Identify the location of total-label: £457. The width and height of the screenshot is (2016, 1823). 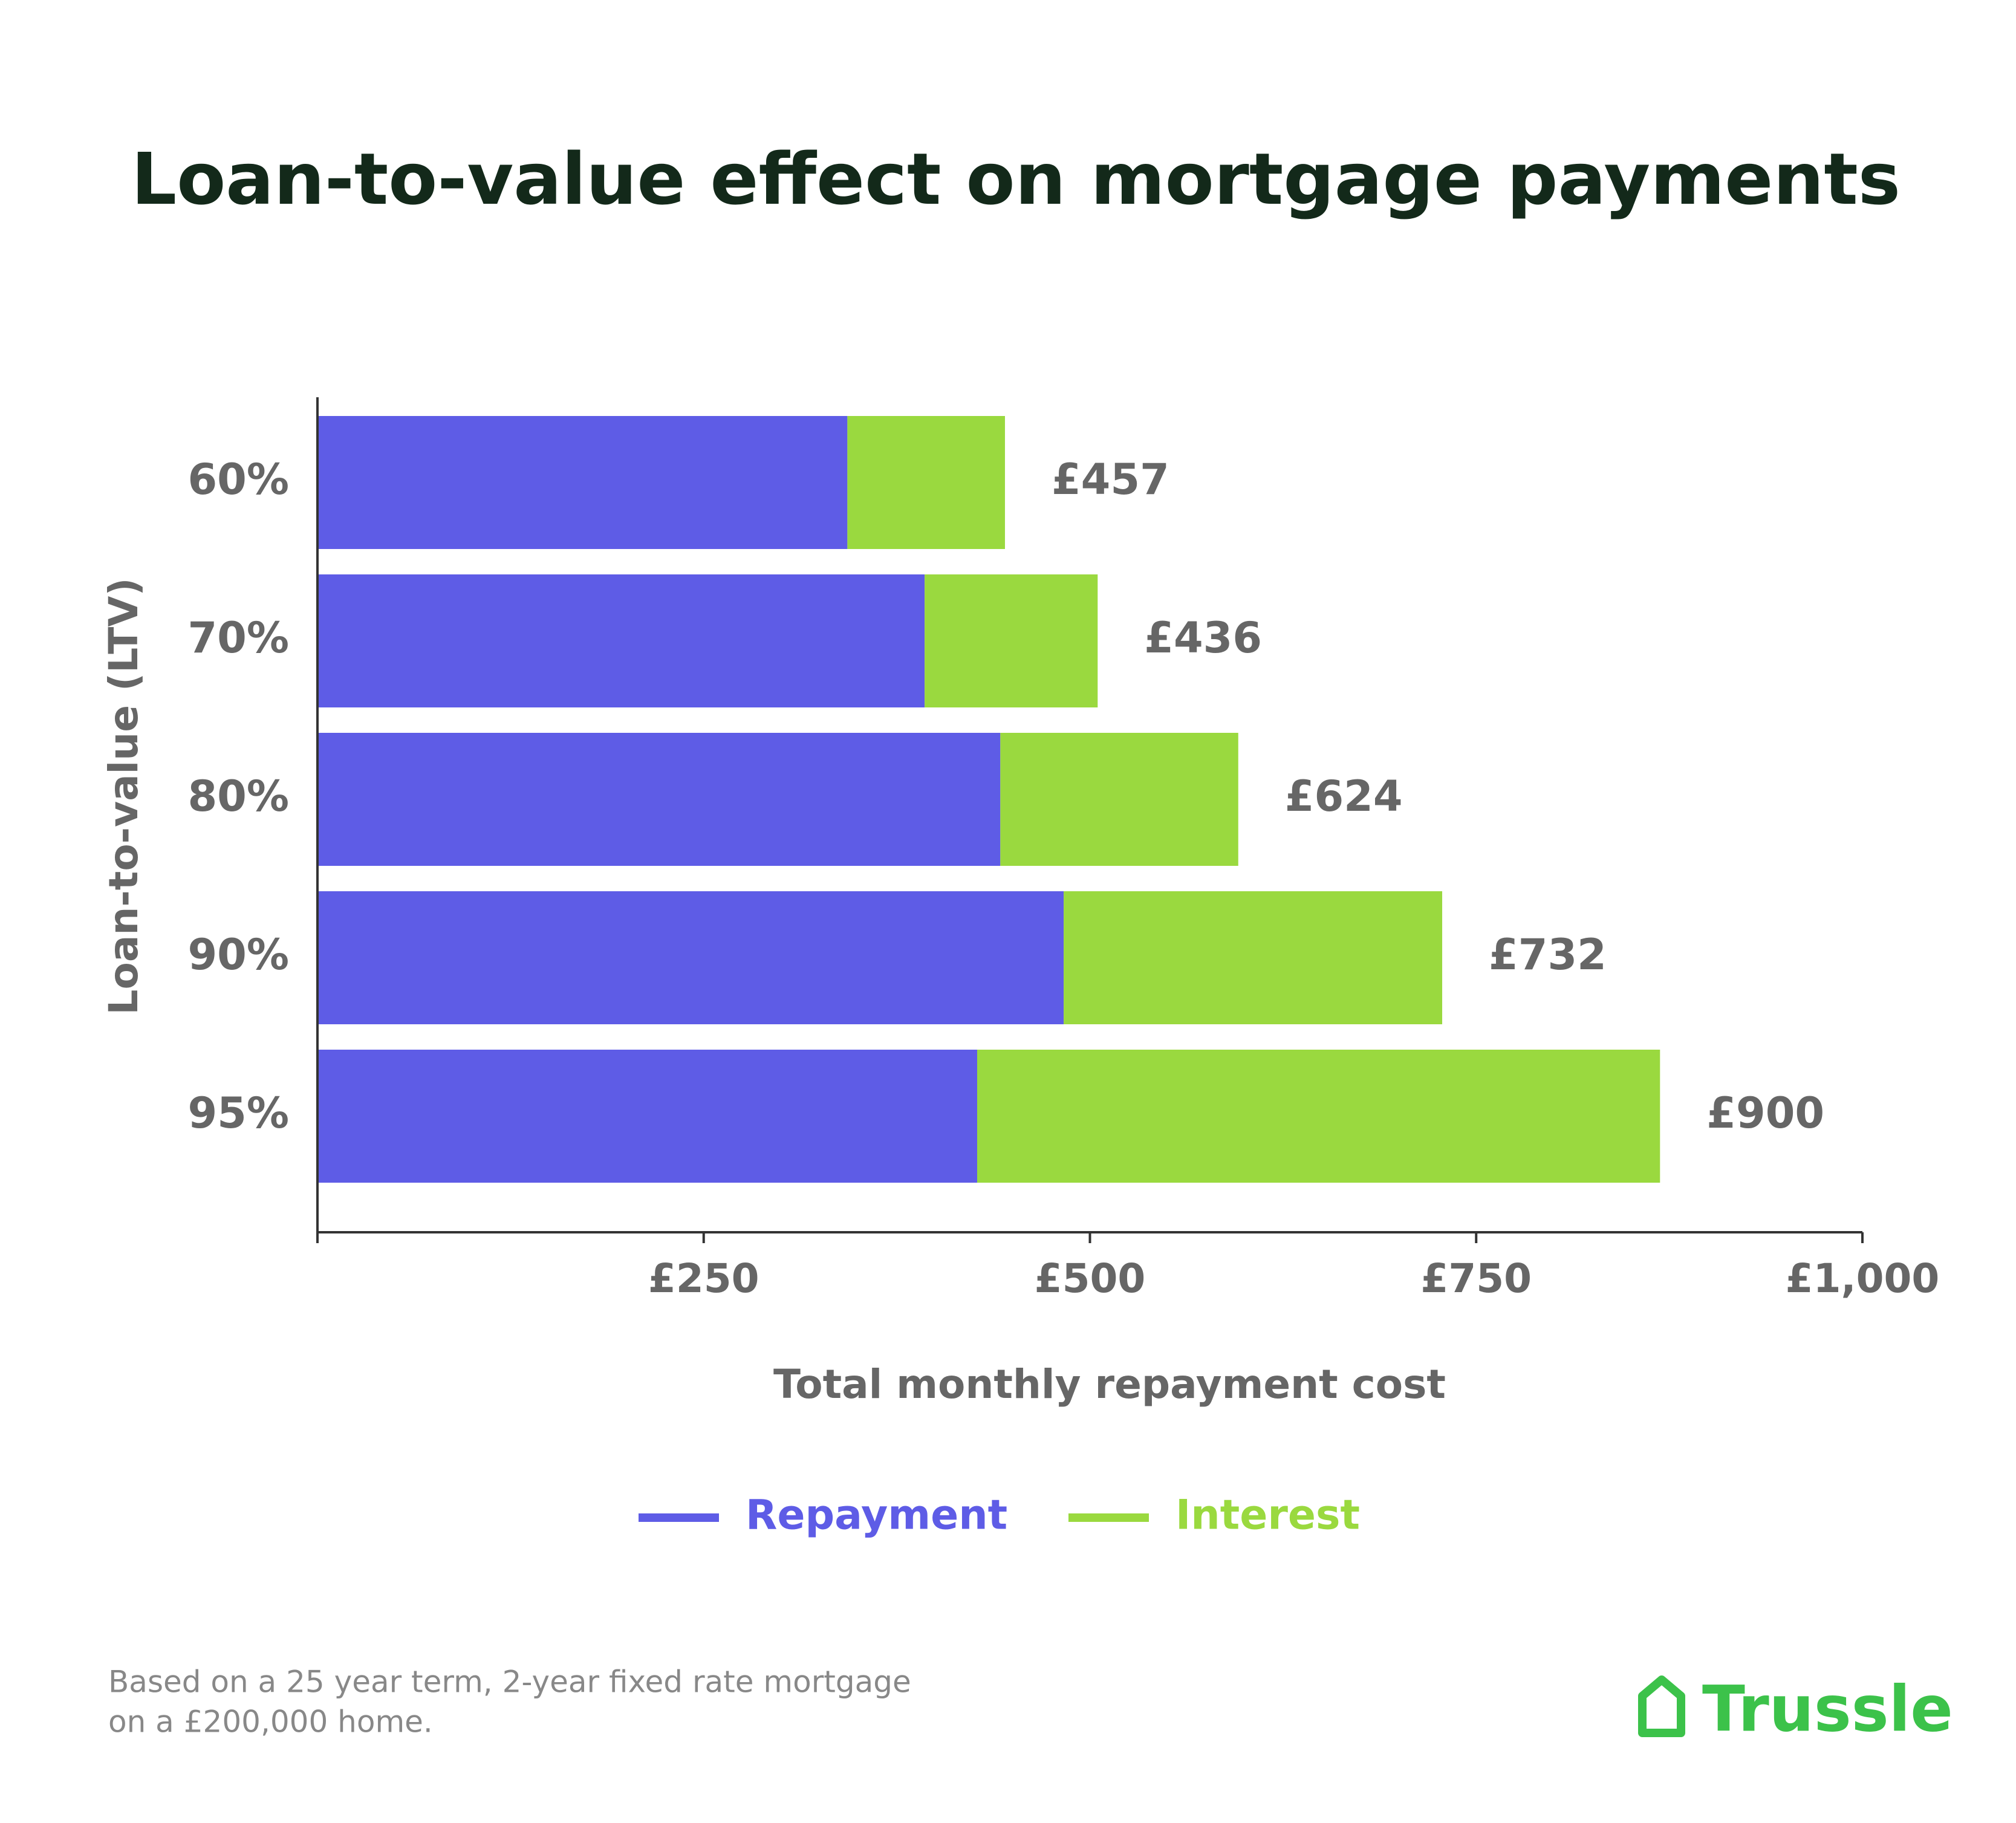
(1110, 479).